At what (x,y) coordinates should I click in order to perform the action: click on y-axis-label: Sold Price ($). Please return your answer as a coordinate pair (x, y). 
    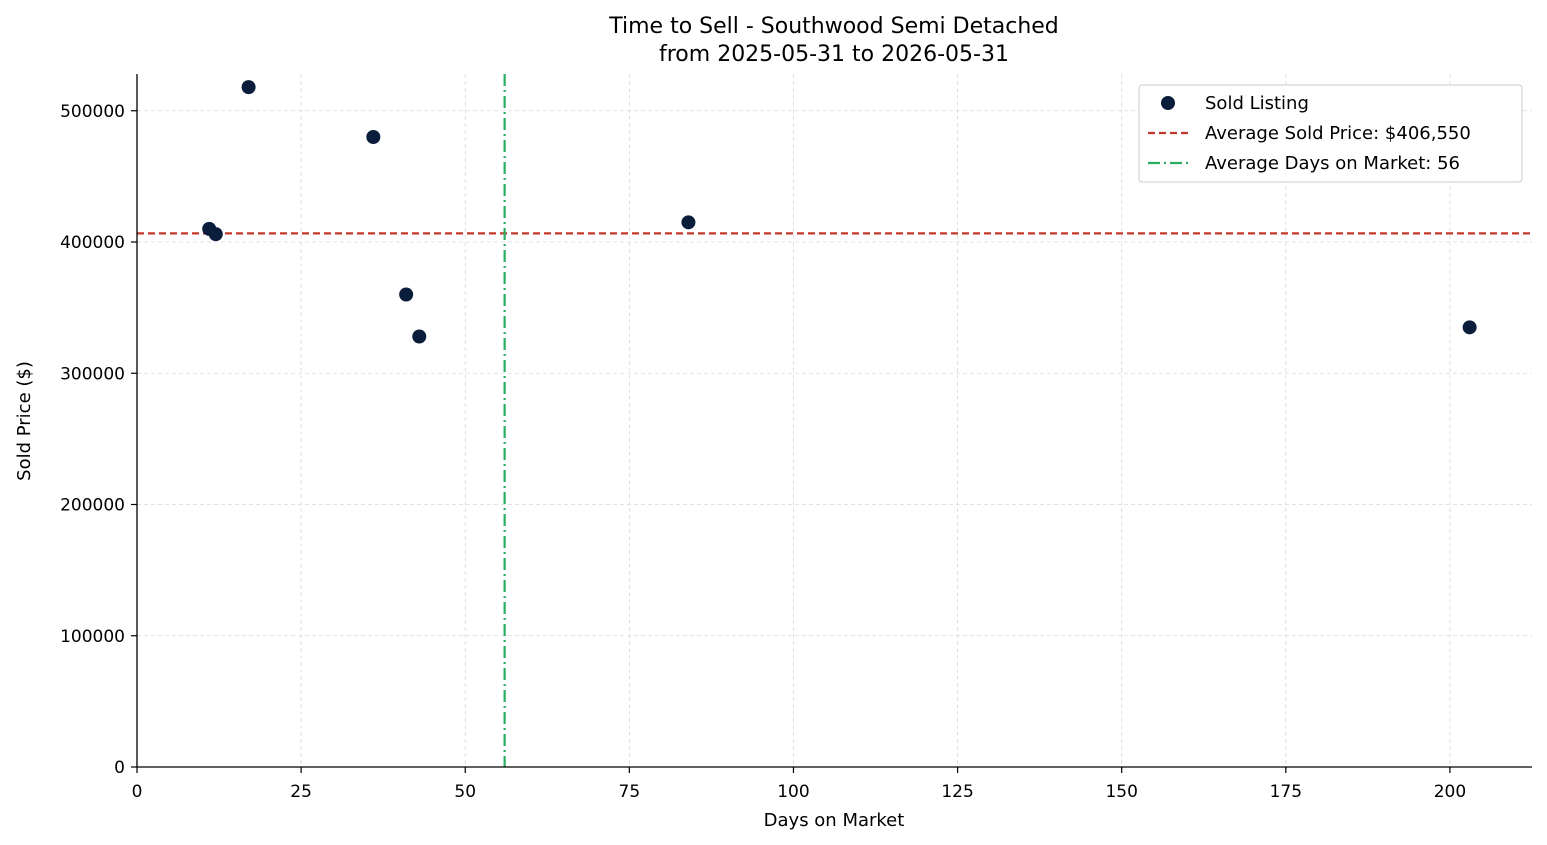
    Looking at the image, I should click on (24, 421).